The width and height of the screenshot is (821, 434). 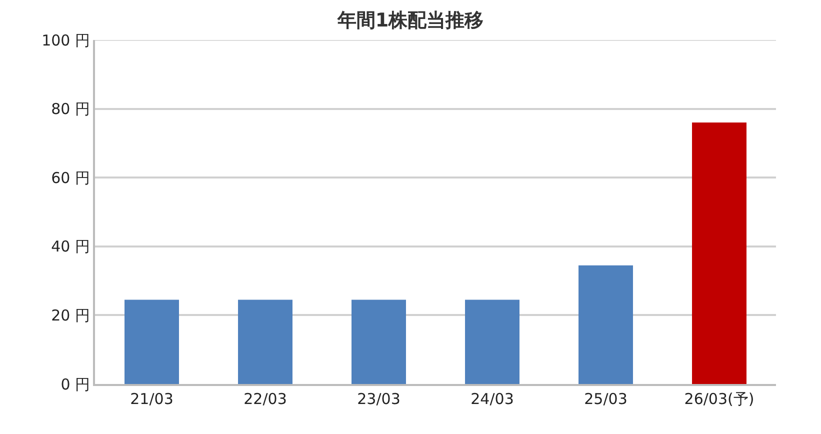 I want to click on y-tick-label: 40 円, so click(x=70, y=247).